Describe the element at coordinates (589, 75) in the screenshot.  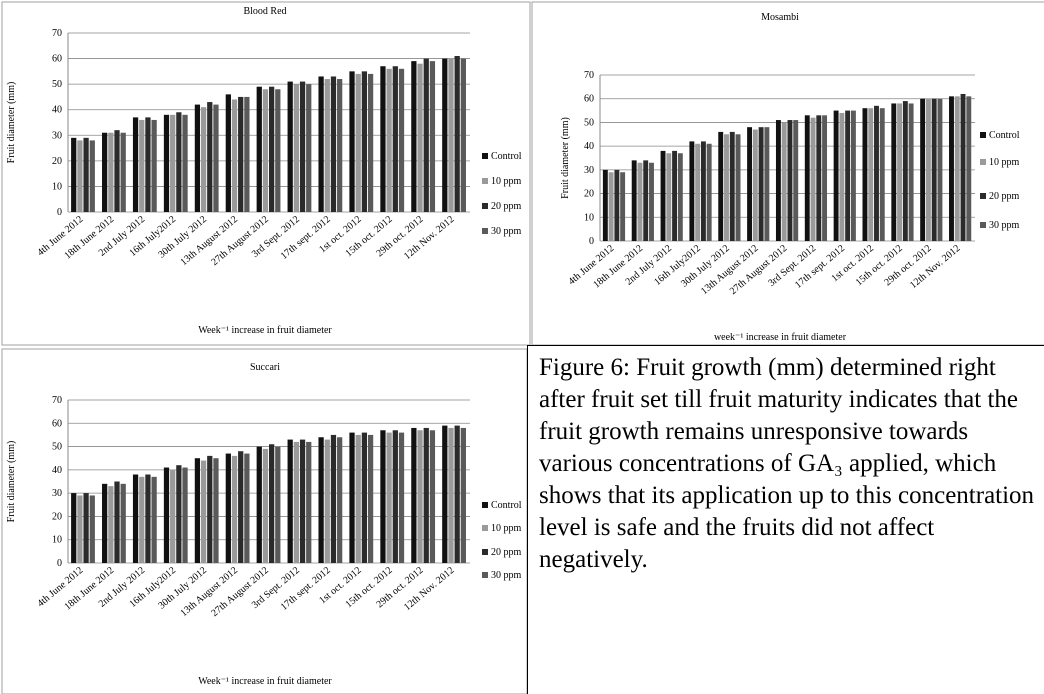
I see `y-tick-label: 70` at that location.